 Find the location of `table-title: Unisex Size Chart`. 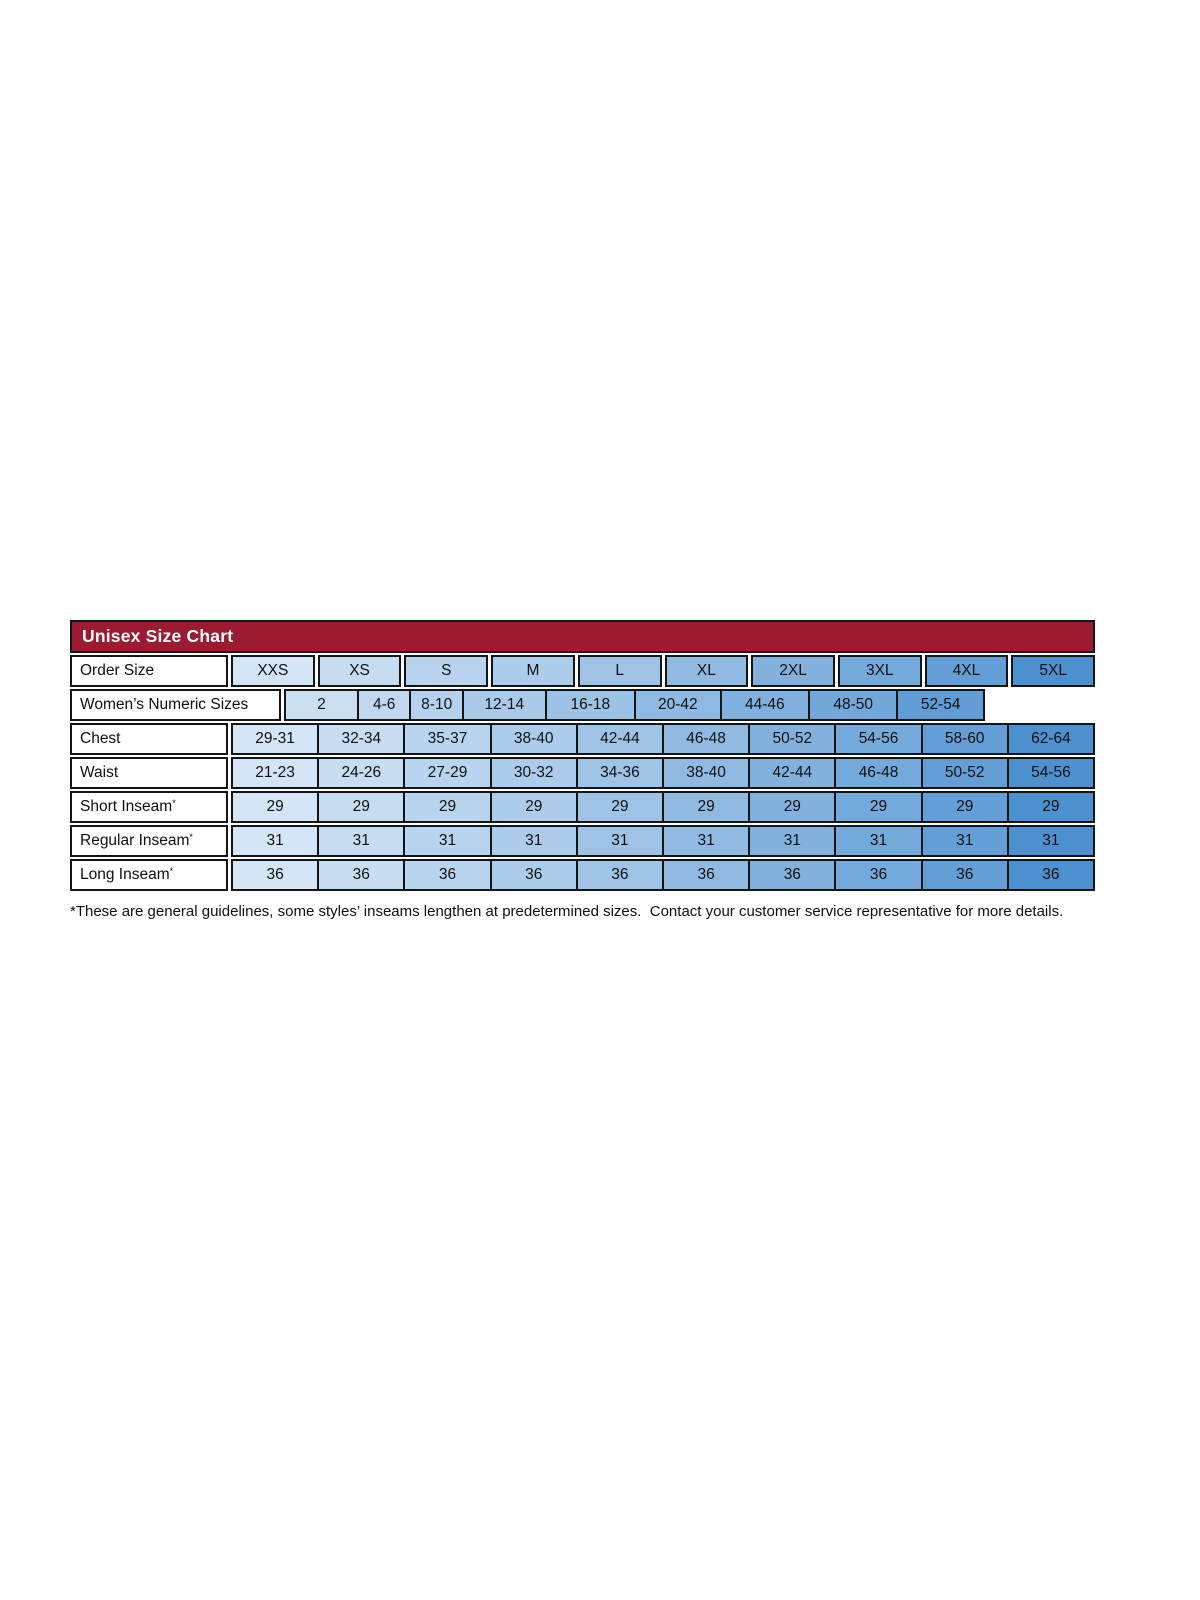

table-title: Unisex Size Chart is located at coordinates (158, 636).